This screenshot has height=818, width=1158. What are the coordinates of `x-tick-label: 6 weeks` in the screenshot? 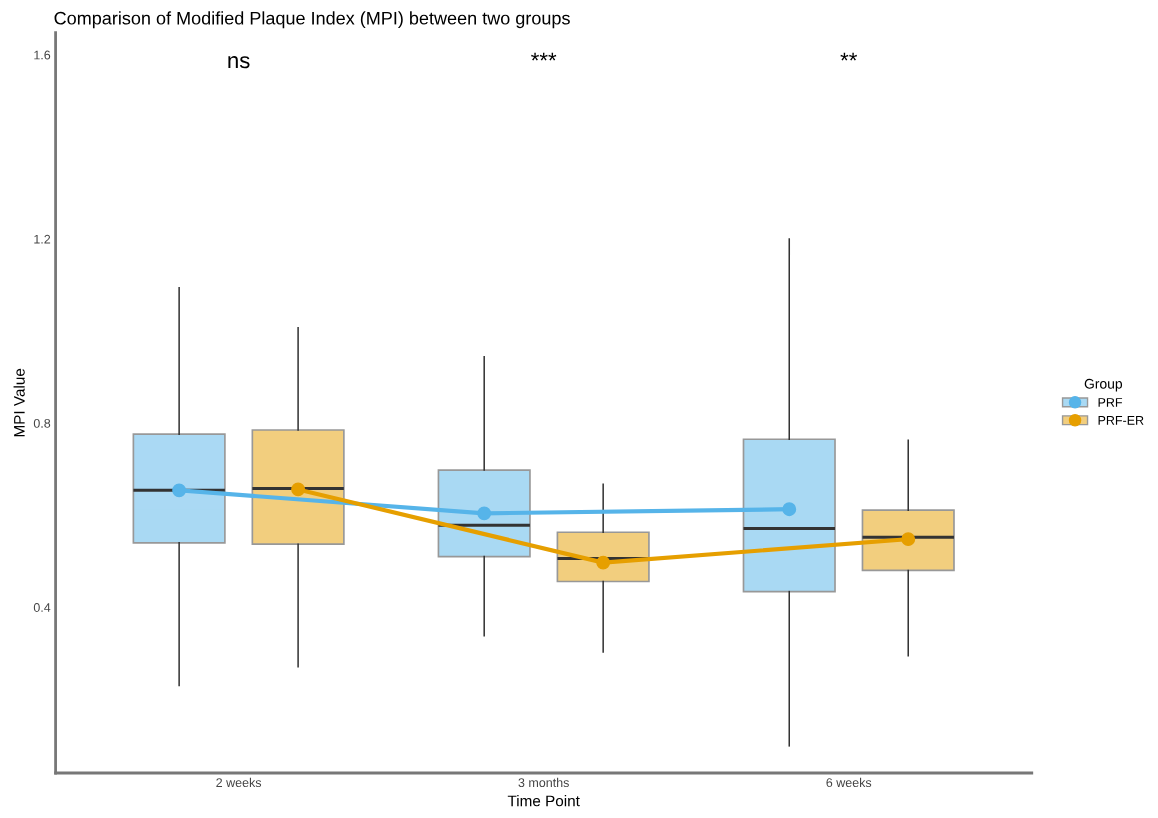 It's located at (849, 782).